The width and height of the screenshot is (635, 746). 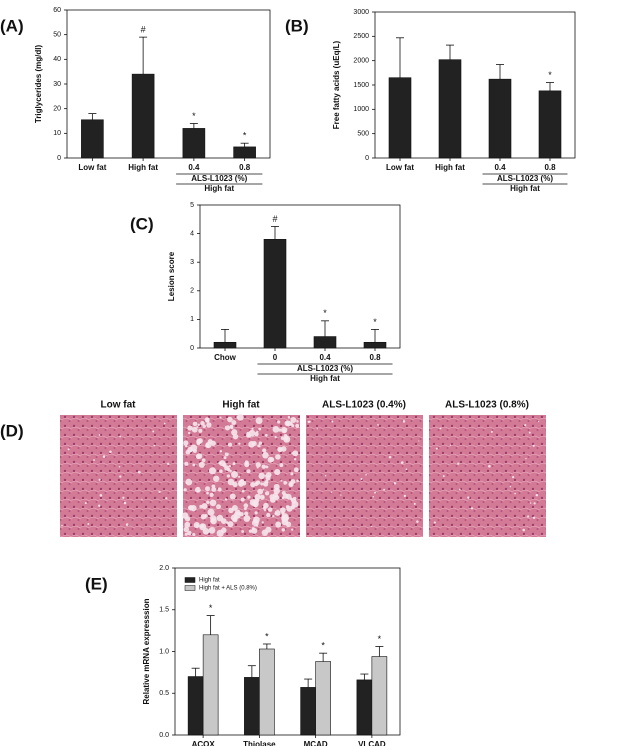 I want to click on y-tick-label: 50, so click(x=57, y=35).